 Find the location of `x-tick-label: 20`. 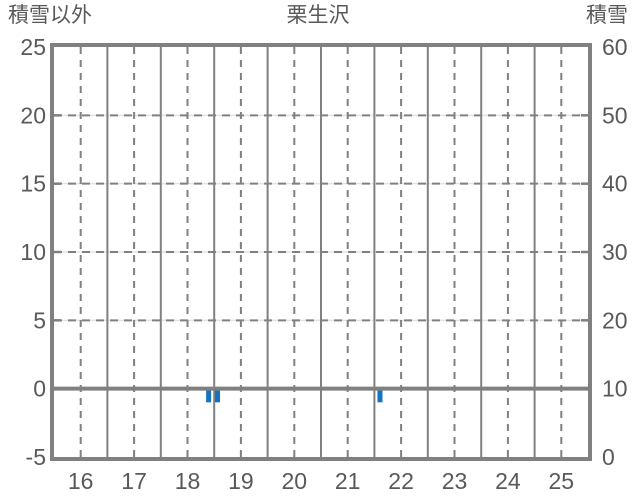

x-tick-label: 20 is located at coordinates (295, 481).